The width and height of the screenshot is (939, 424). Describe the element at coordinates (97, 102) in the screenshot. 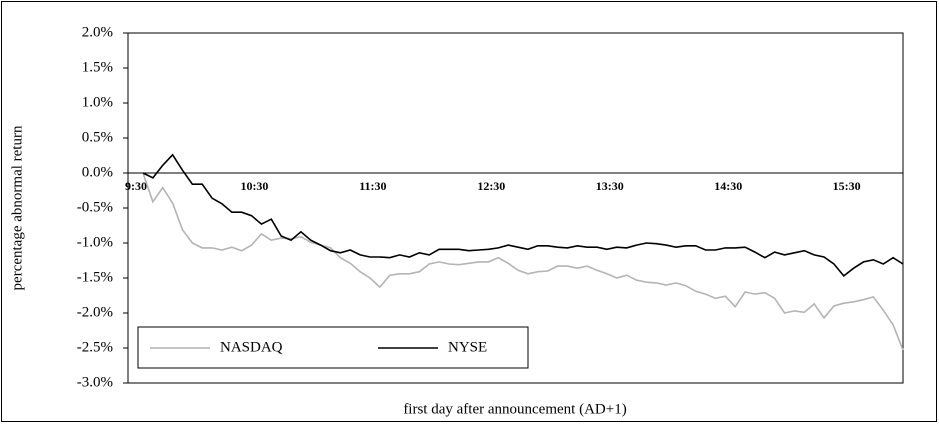

I see `y-tick-label: 1.0%` at that location.